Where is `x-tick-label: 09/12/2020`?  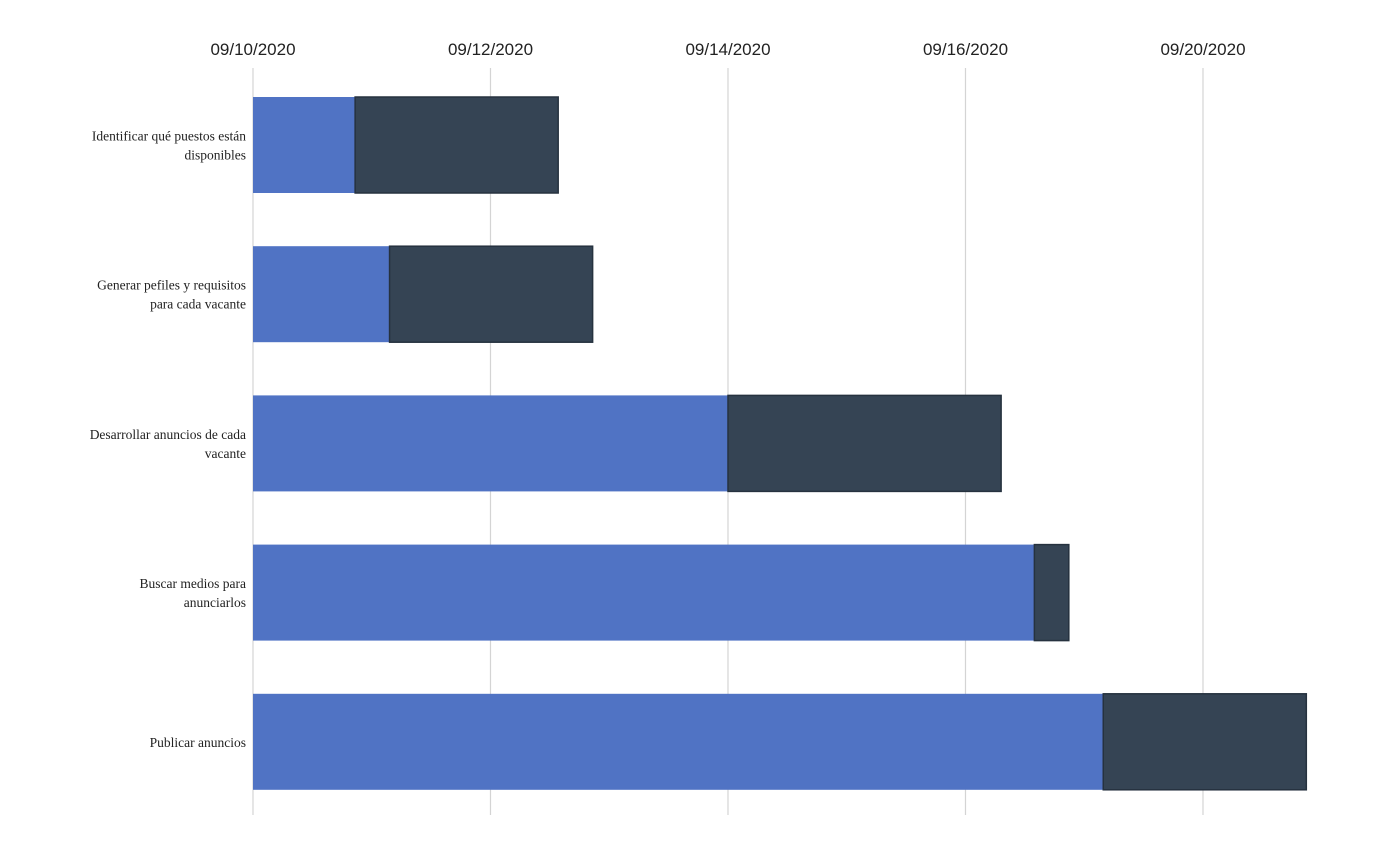 x-tick-label: 09/12/2020 is located at coordinates (490, 49).